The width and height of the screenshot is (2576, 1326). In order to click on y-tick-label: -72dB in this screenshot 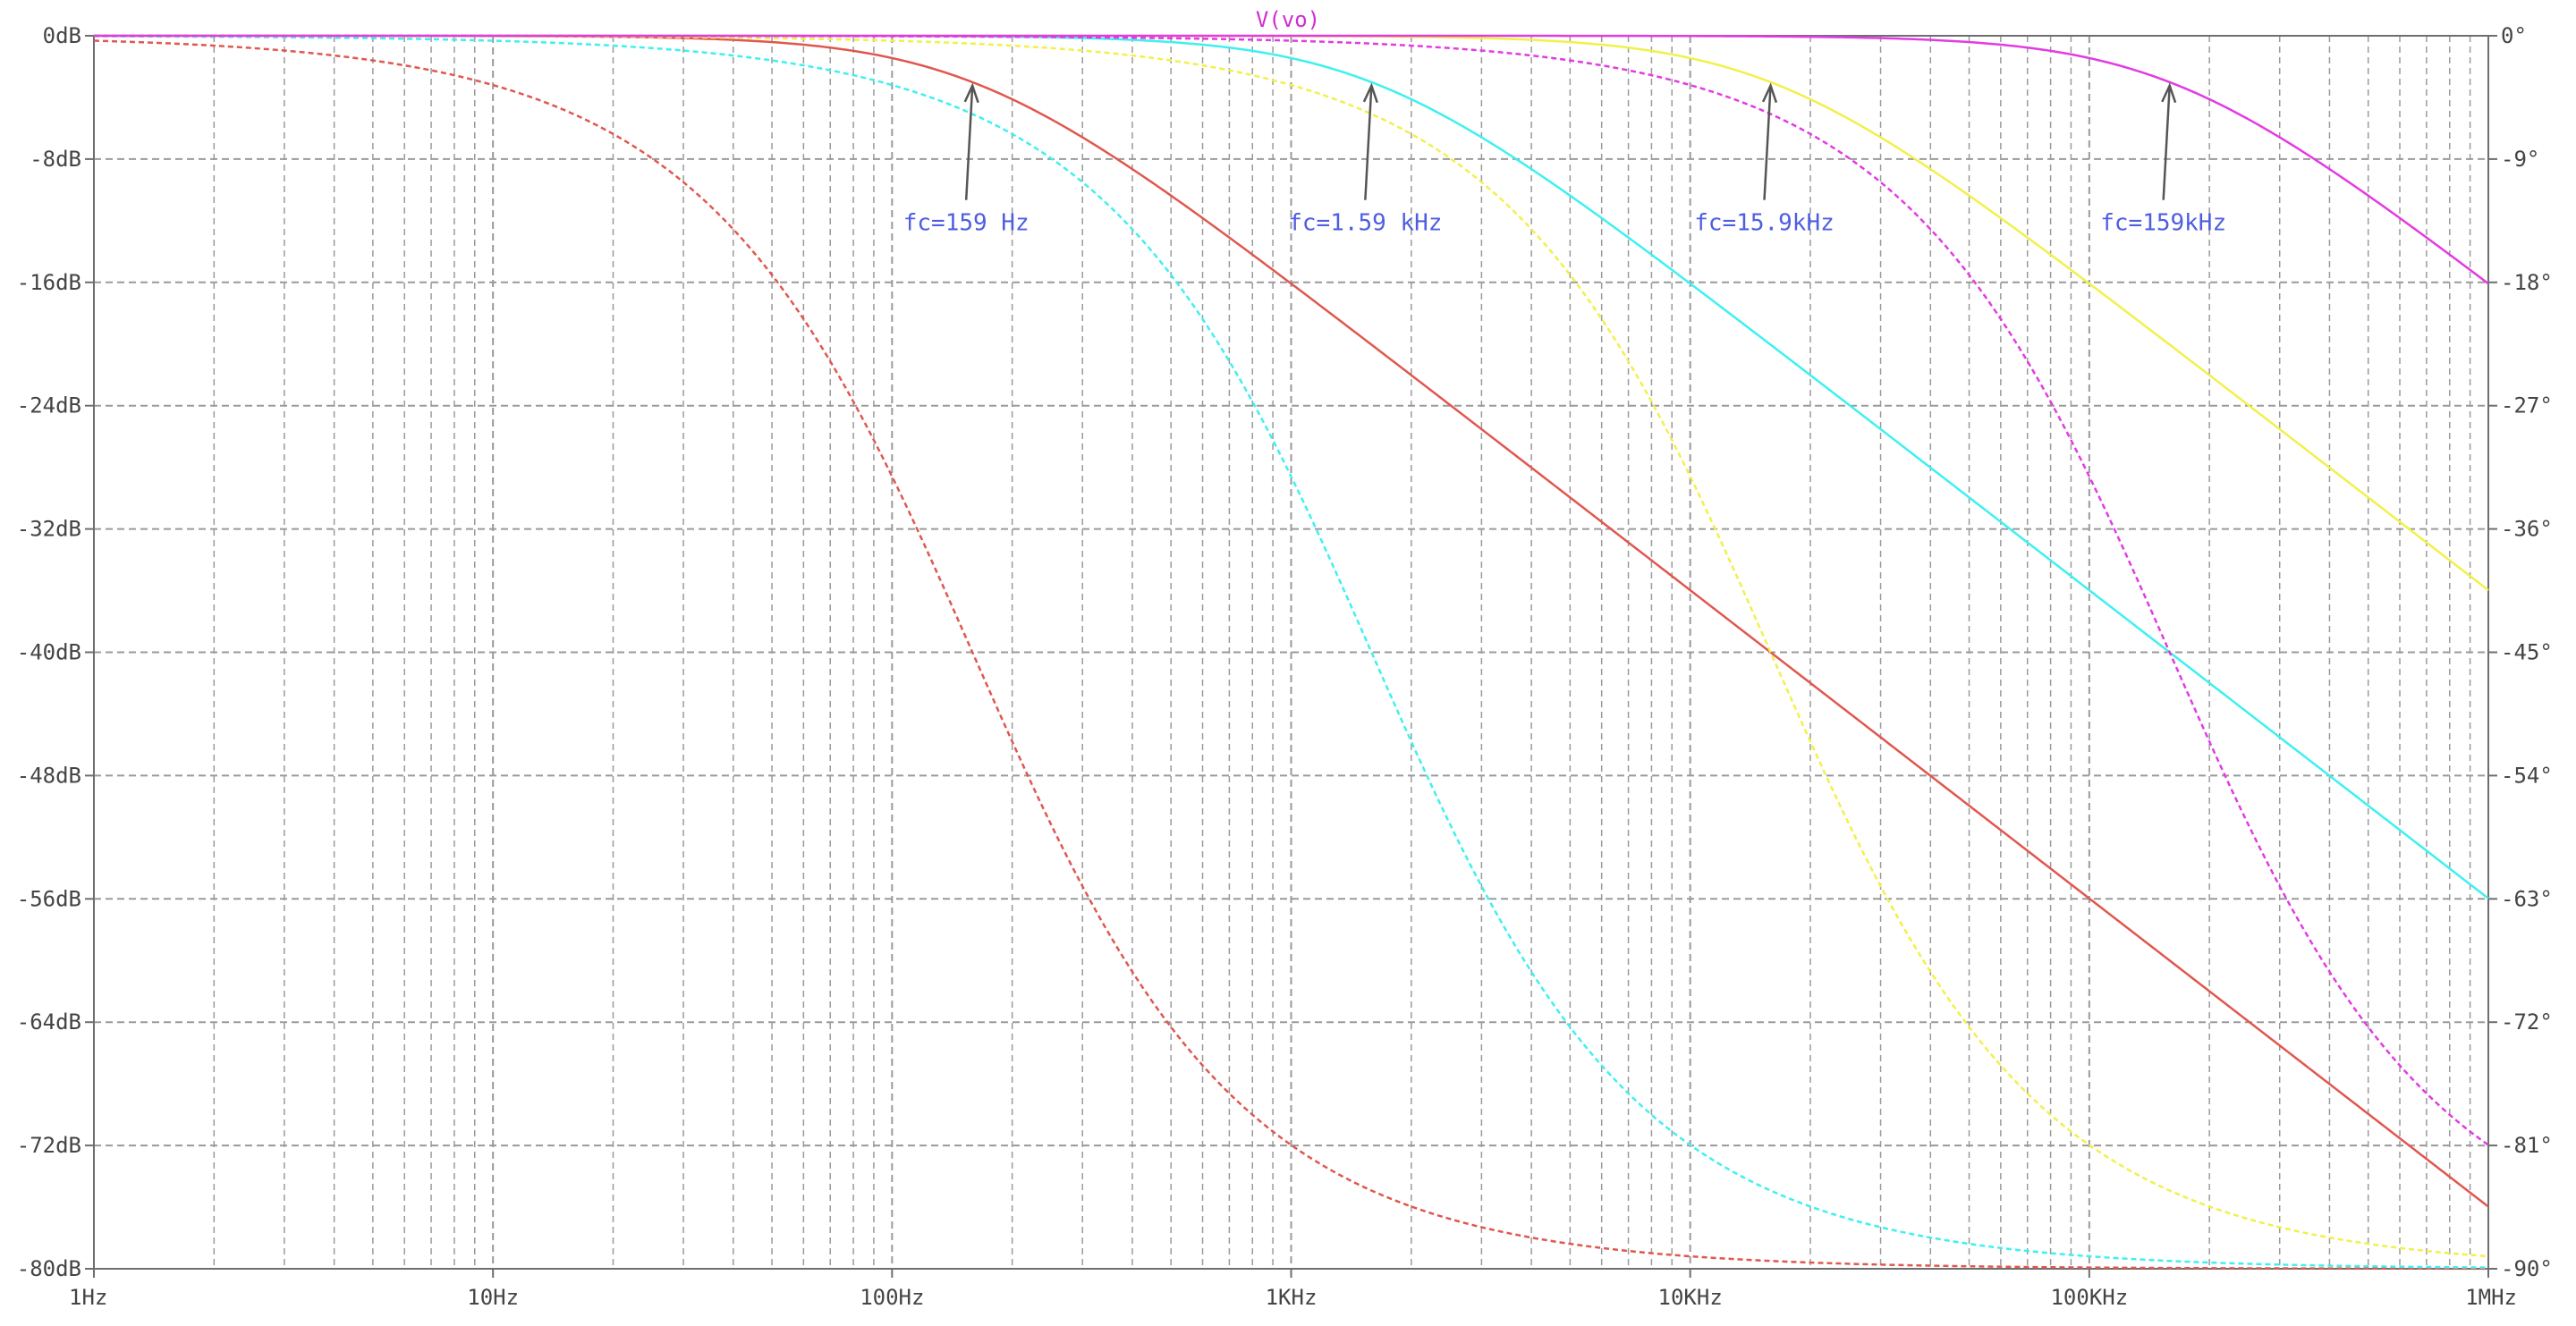, I will do `click(49, 1145)`.